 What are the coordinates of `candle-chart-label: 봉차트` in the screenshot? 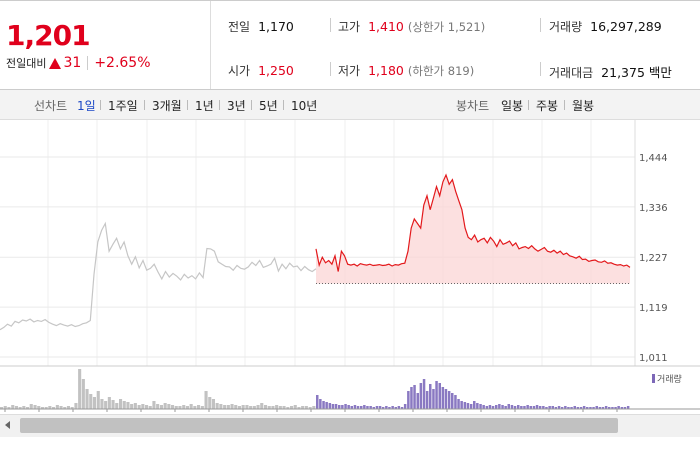 It's located at (473, 106).